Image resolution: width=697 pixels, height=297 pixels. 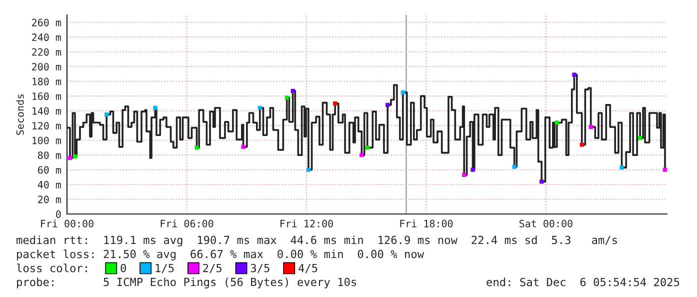 What do you see at coordinates (212, 269) in the screenshot?
I see `legend-label: 2/5` at bounding box center [212, 269].